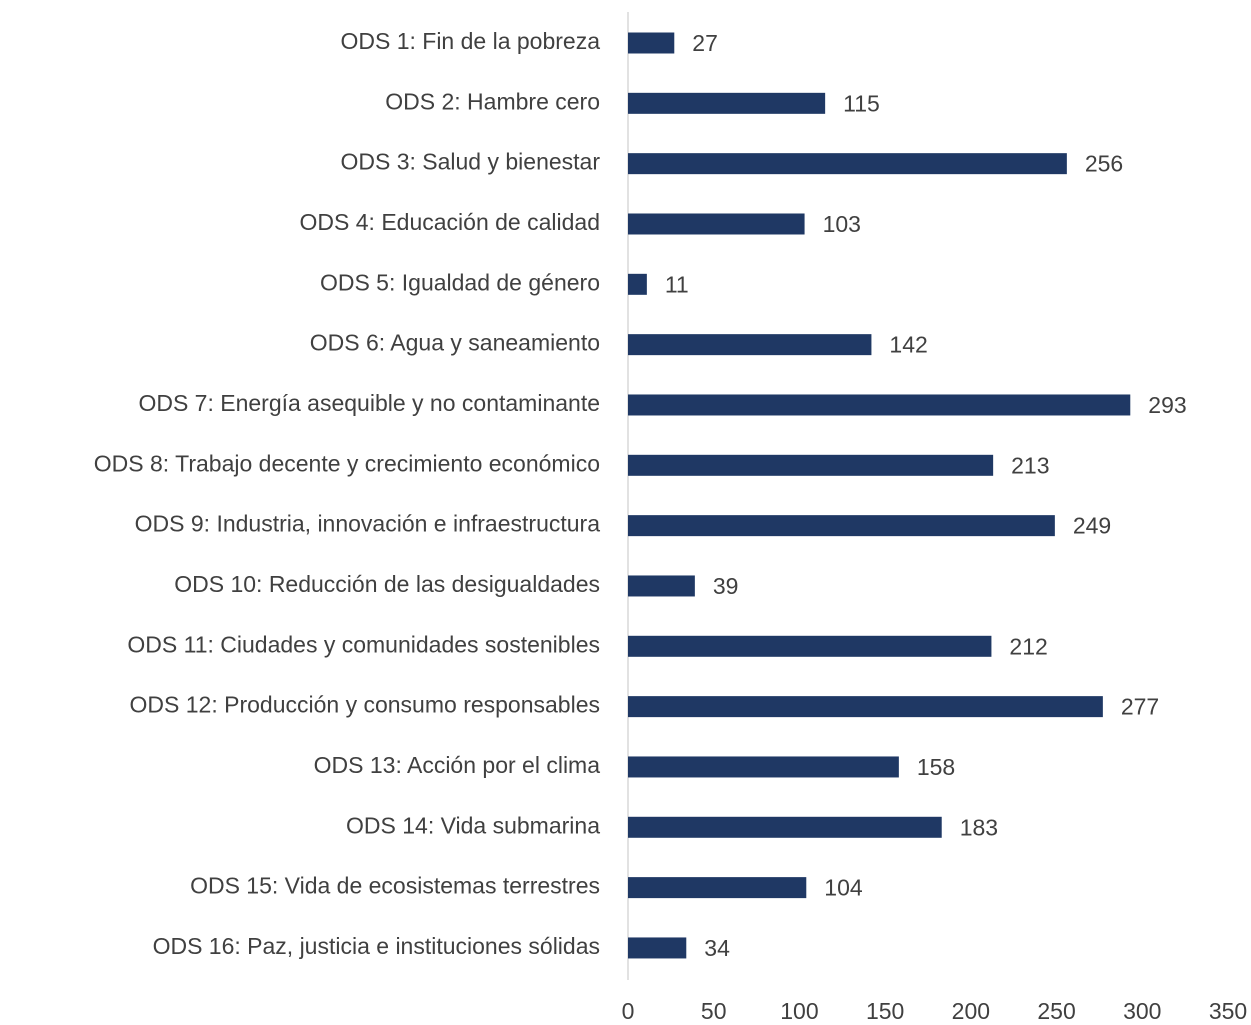  What do you see at coordinates (971, 1011) in the screenshot?
I see `x-tick-label: 200` at bounding box center [971, 1011].